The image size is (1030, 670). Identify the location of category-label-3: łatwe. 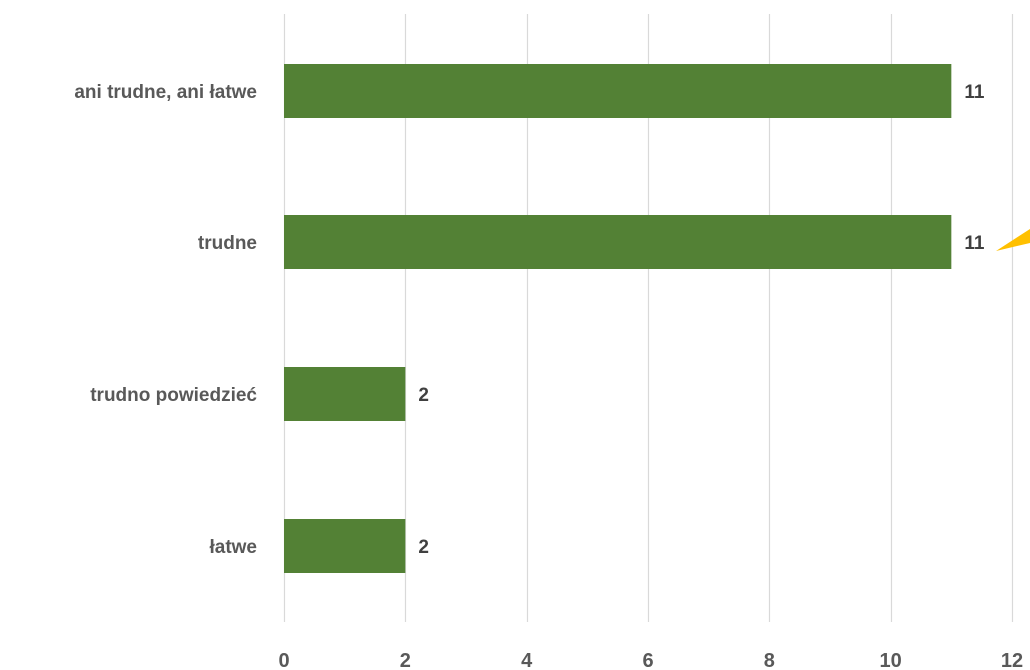
(233, 547).